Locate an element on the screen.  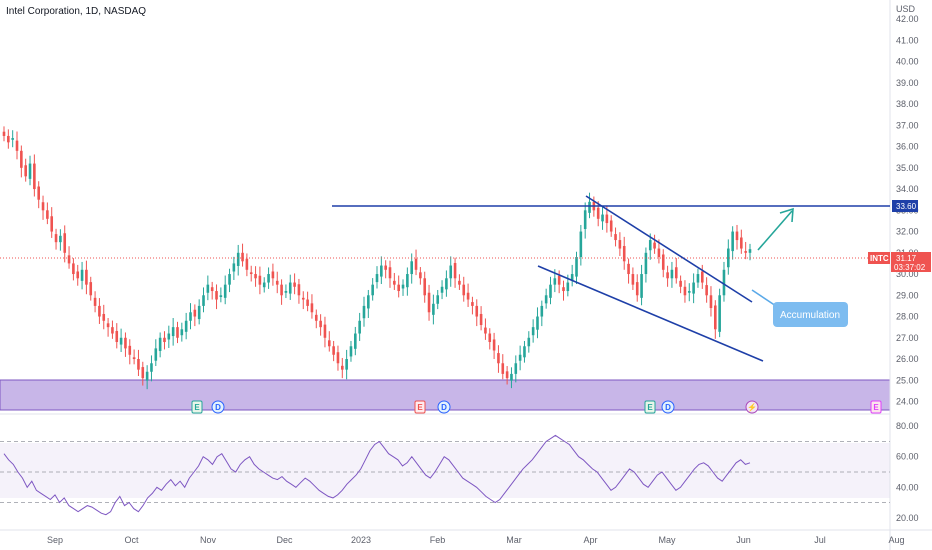
price-tick-label: 30.00 is located at coordinates (907, 274).